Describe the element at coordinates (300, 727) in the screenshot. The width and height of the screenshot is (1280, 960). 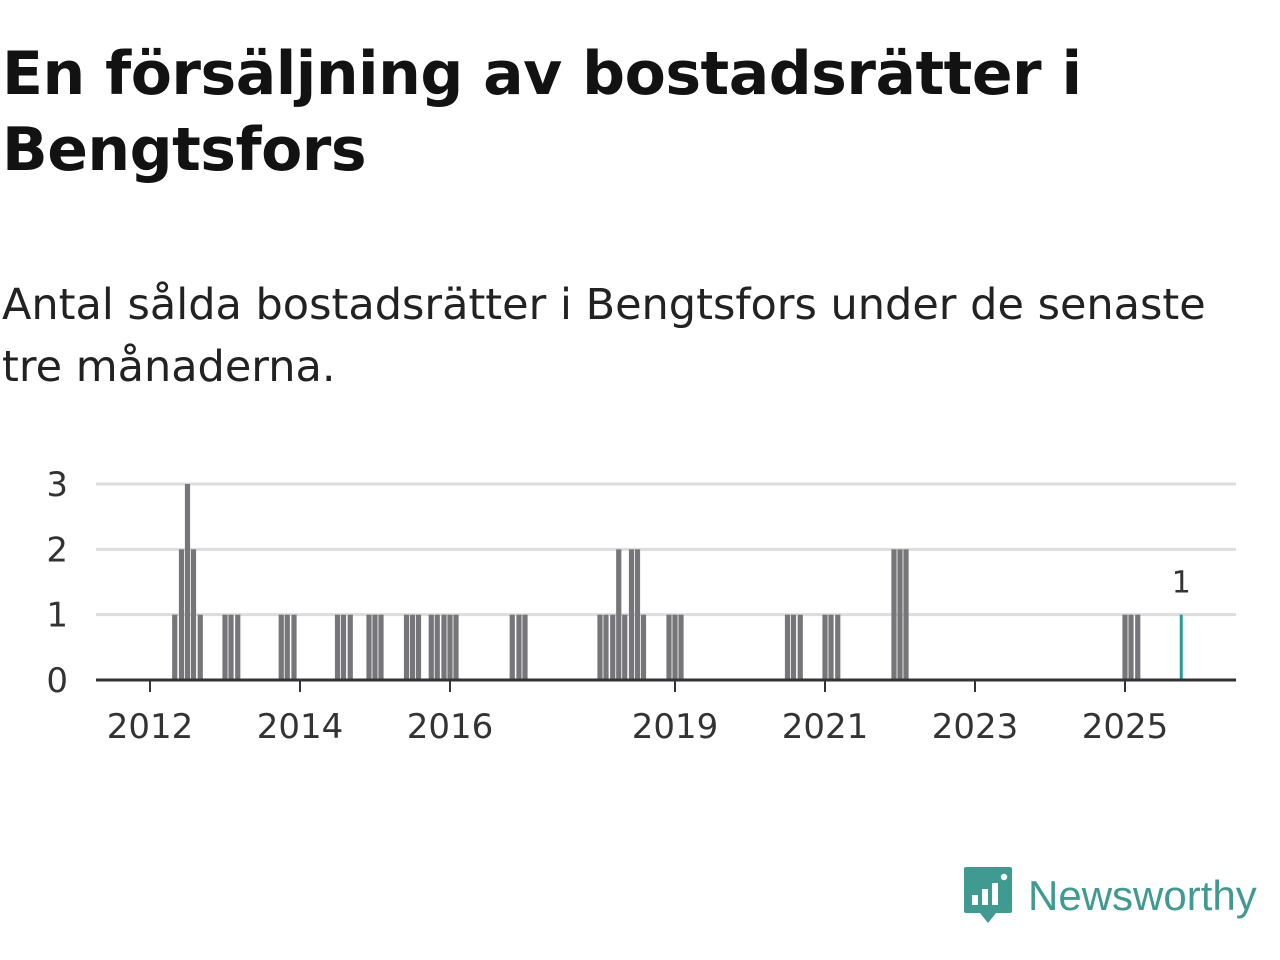
I see `x-tick-label: 2014` at that location.